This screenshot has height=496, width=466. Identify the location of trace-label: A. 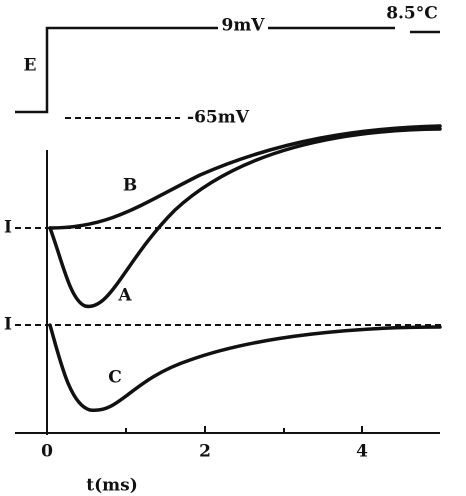
(124, 296).